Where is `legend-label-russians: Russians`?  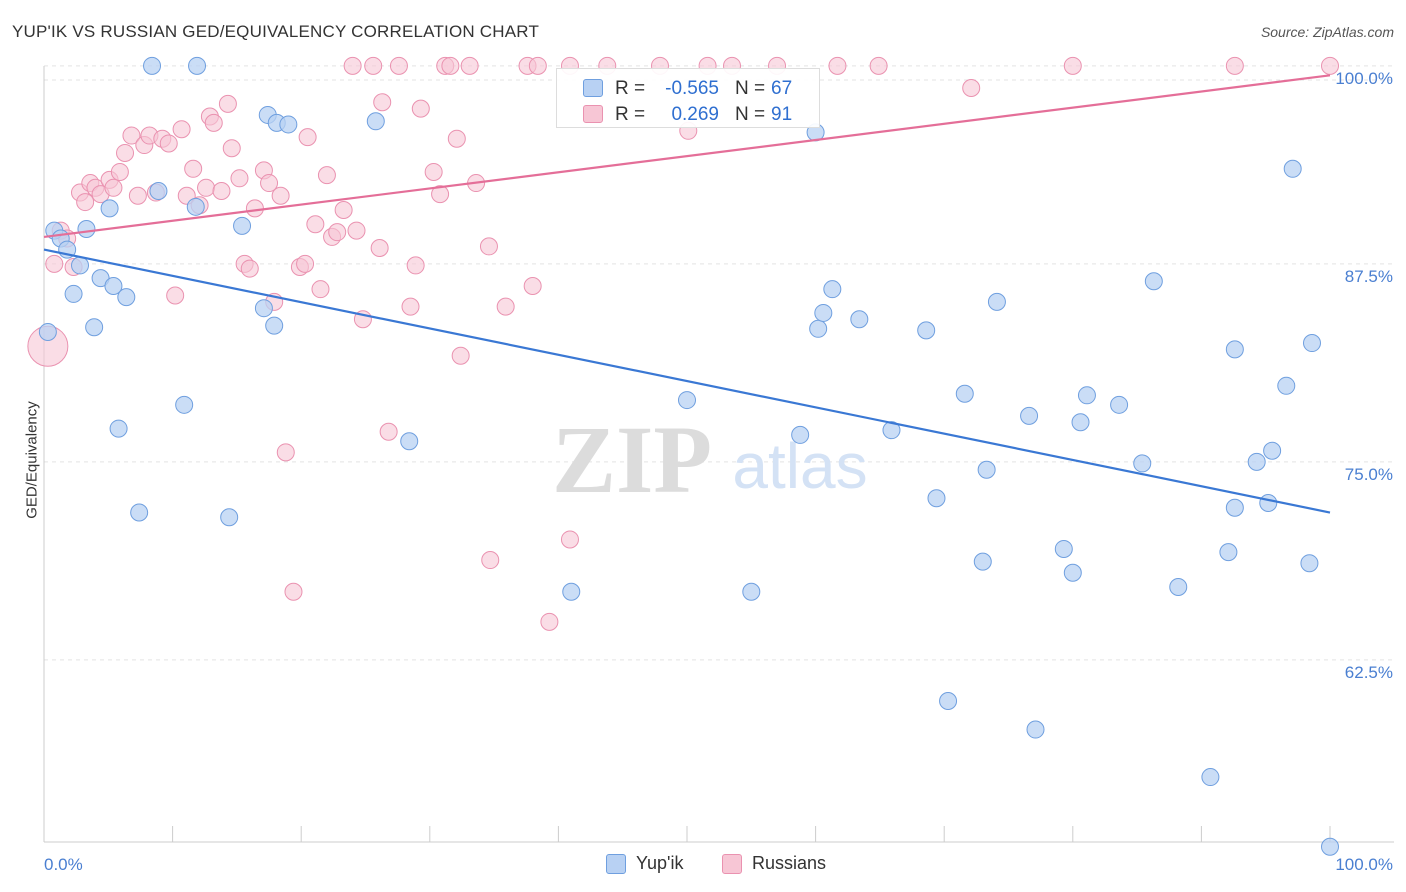
legend-label-russians: Russians is located at coordinates (789, 863).